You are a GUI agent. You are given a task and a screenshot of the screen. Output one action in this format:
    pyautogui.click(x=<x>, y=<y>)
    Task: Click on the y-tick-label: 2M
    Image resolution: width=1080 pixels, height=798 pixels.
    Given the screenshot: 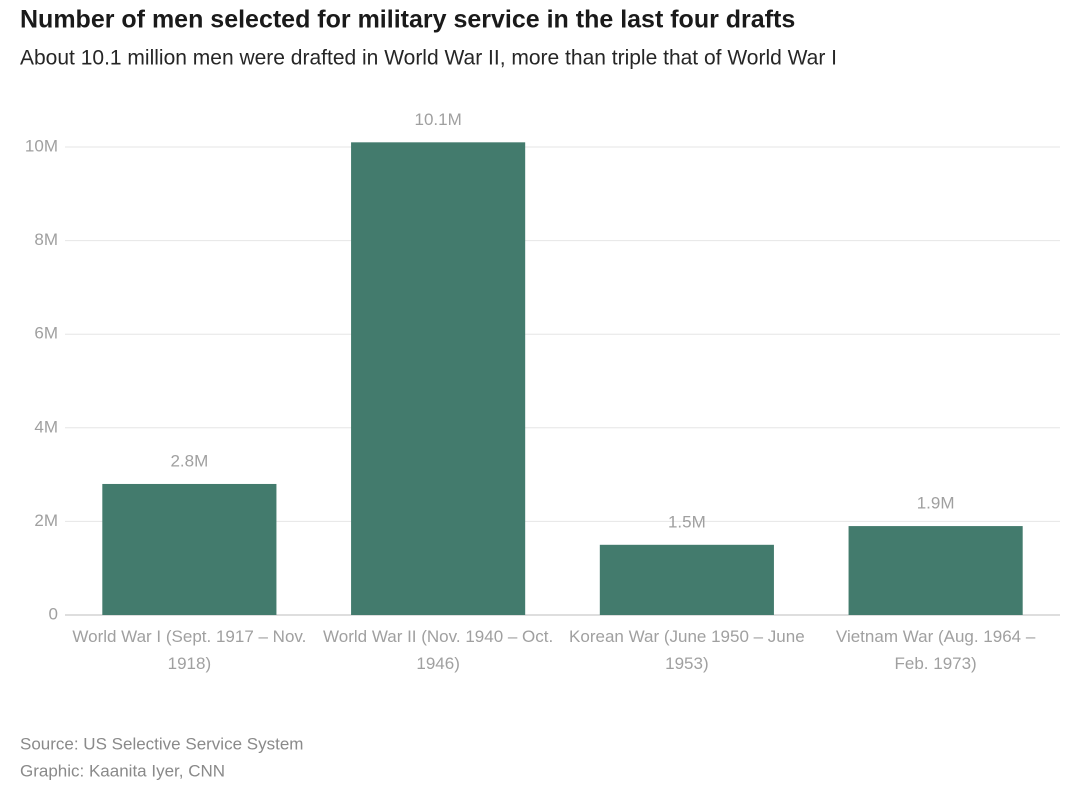 What is the action you would take?
    pyautogui.click(x=46, y=520)
    